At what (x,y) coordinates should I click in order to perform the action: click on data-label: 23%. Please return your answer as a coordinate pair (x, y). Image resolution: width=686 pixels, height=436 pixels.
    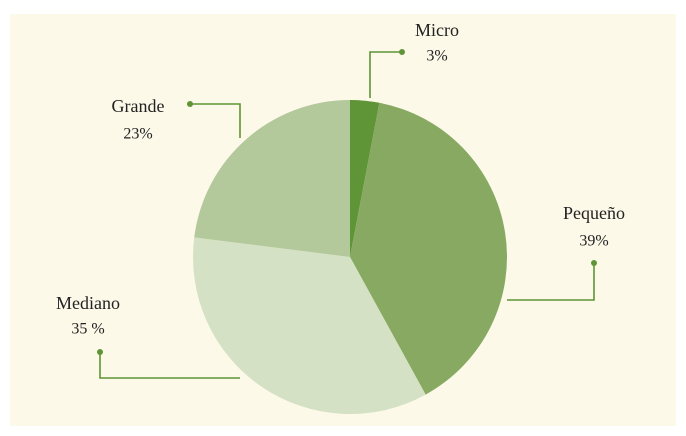
    Looking at the image, I should click on (137, 134).